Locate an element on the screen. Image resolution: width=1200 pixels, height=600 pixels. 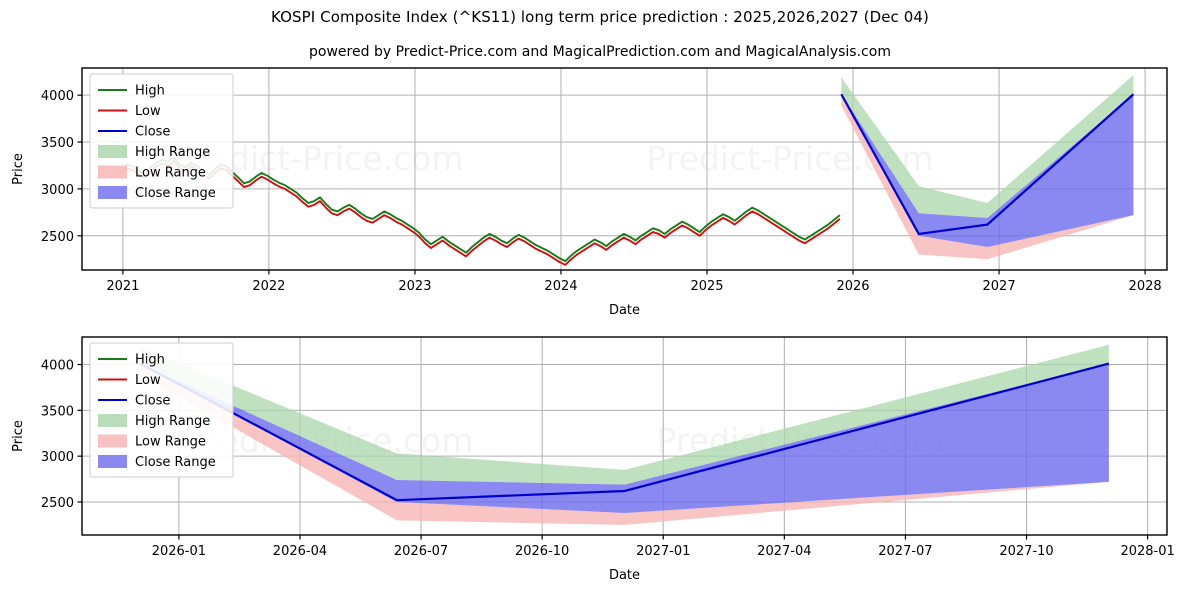
x-tick-label: 2027-07 is located at coordinates (905, 551).